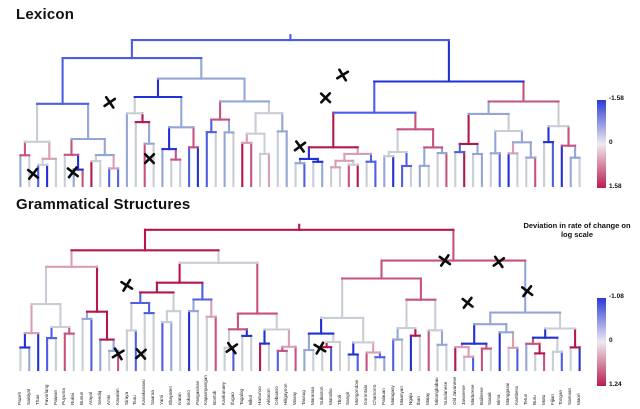 This screenshot has width=640, height=409. What do you see at coordinates (561, 397) in the screenshot?
I see `leaf-label: Tongan` at bounding box center [561, 397].